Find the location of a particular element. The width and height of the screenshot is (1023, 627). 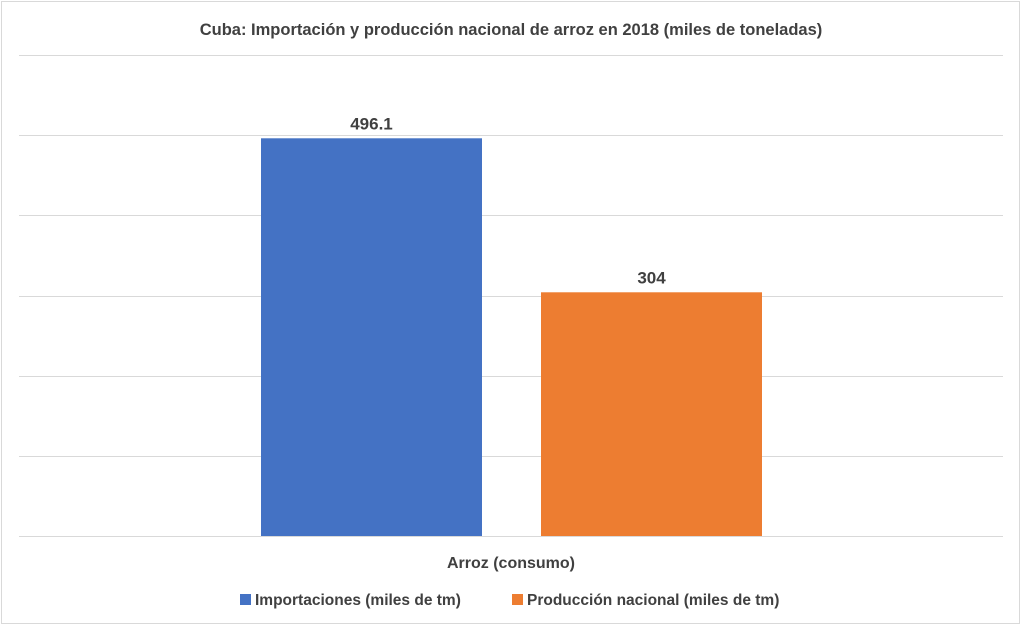

legend-swatch-importaciones is located at coordinates (245, 599).